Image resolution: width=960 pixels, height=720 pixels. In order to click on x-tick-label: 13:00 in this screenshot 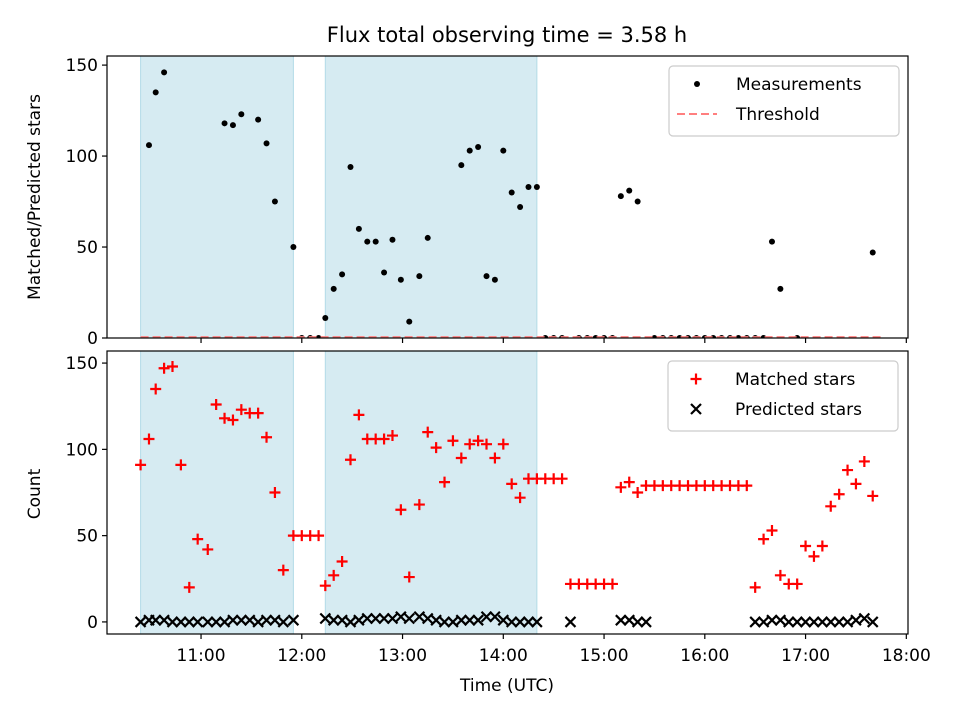, I will do `click(402, 656)`.